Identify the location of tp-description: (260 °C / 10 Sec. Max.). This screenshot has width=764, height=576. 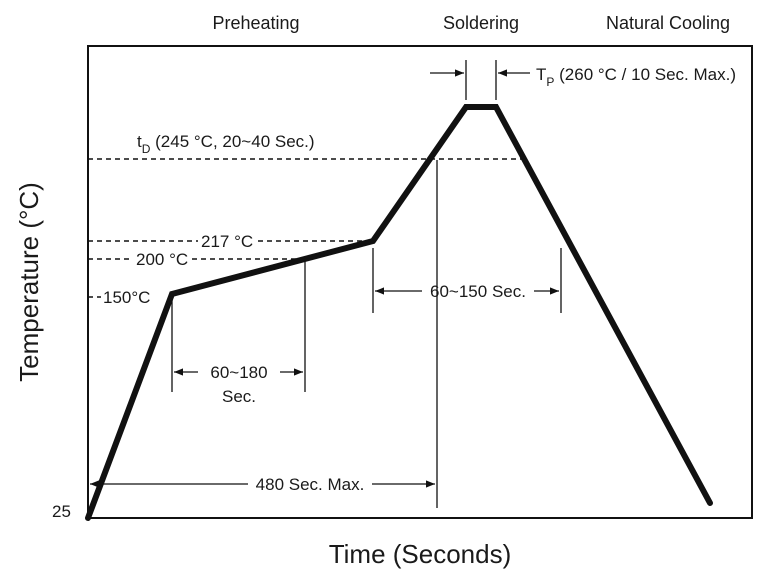
(645, 74).